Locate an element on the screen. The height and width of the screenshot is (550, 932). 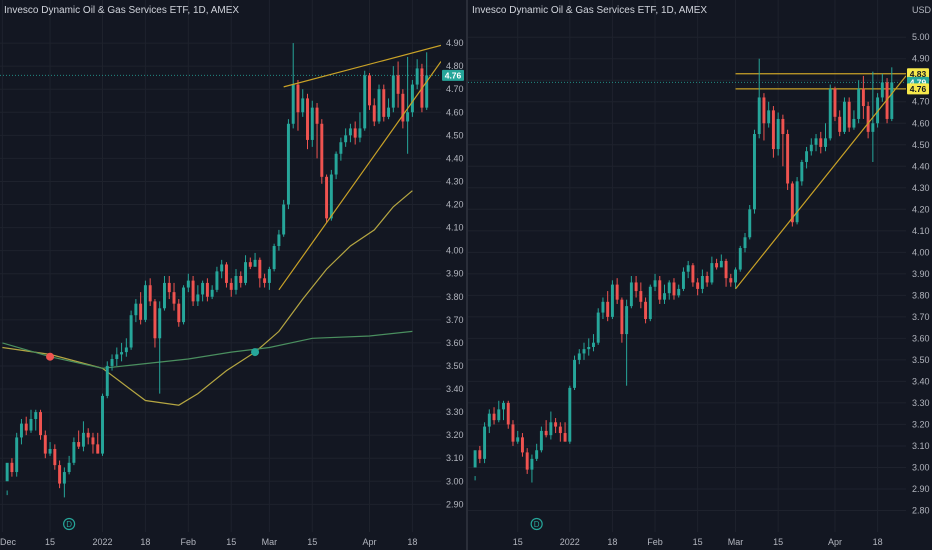
panel-divider is located at coordinates (467, 275).